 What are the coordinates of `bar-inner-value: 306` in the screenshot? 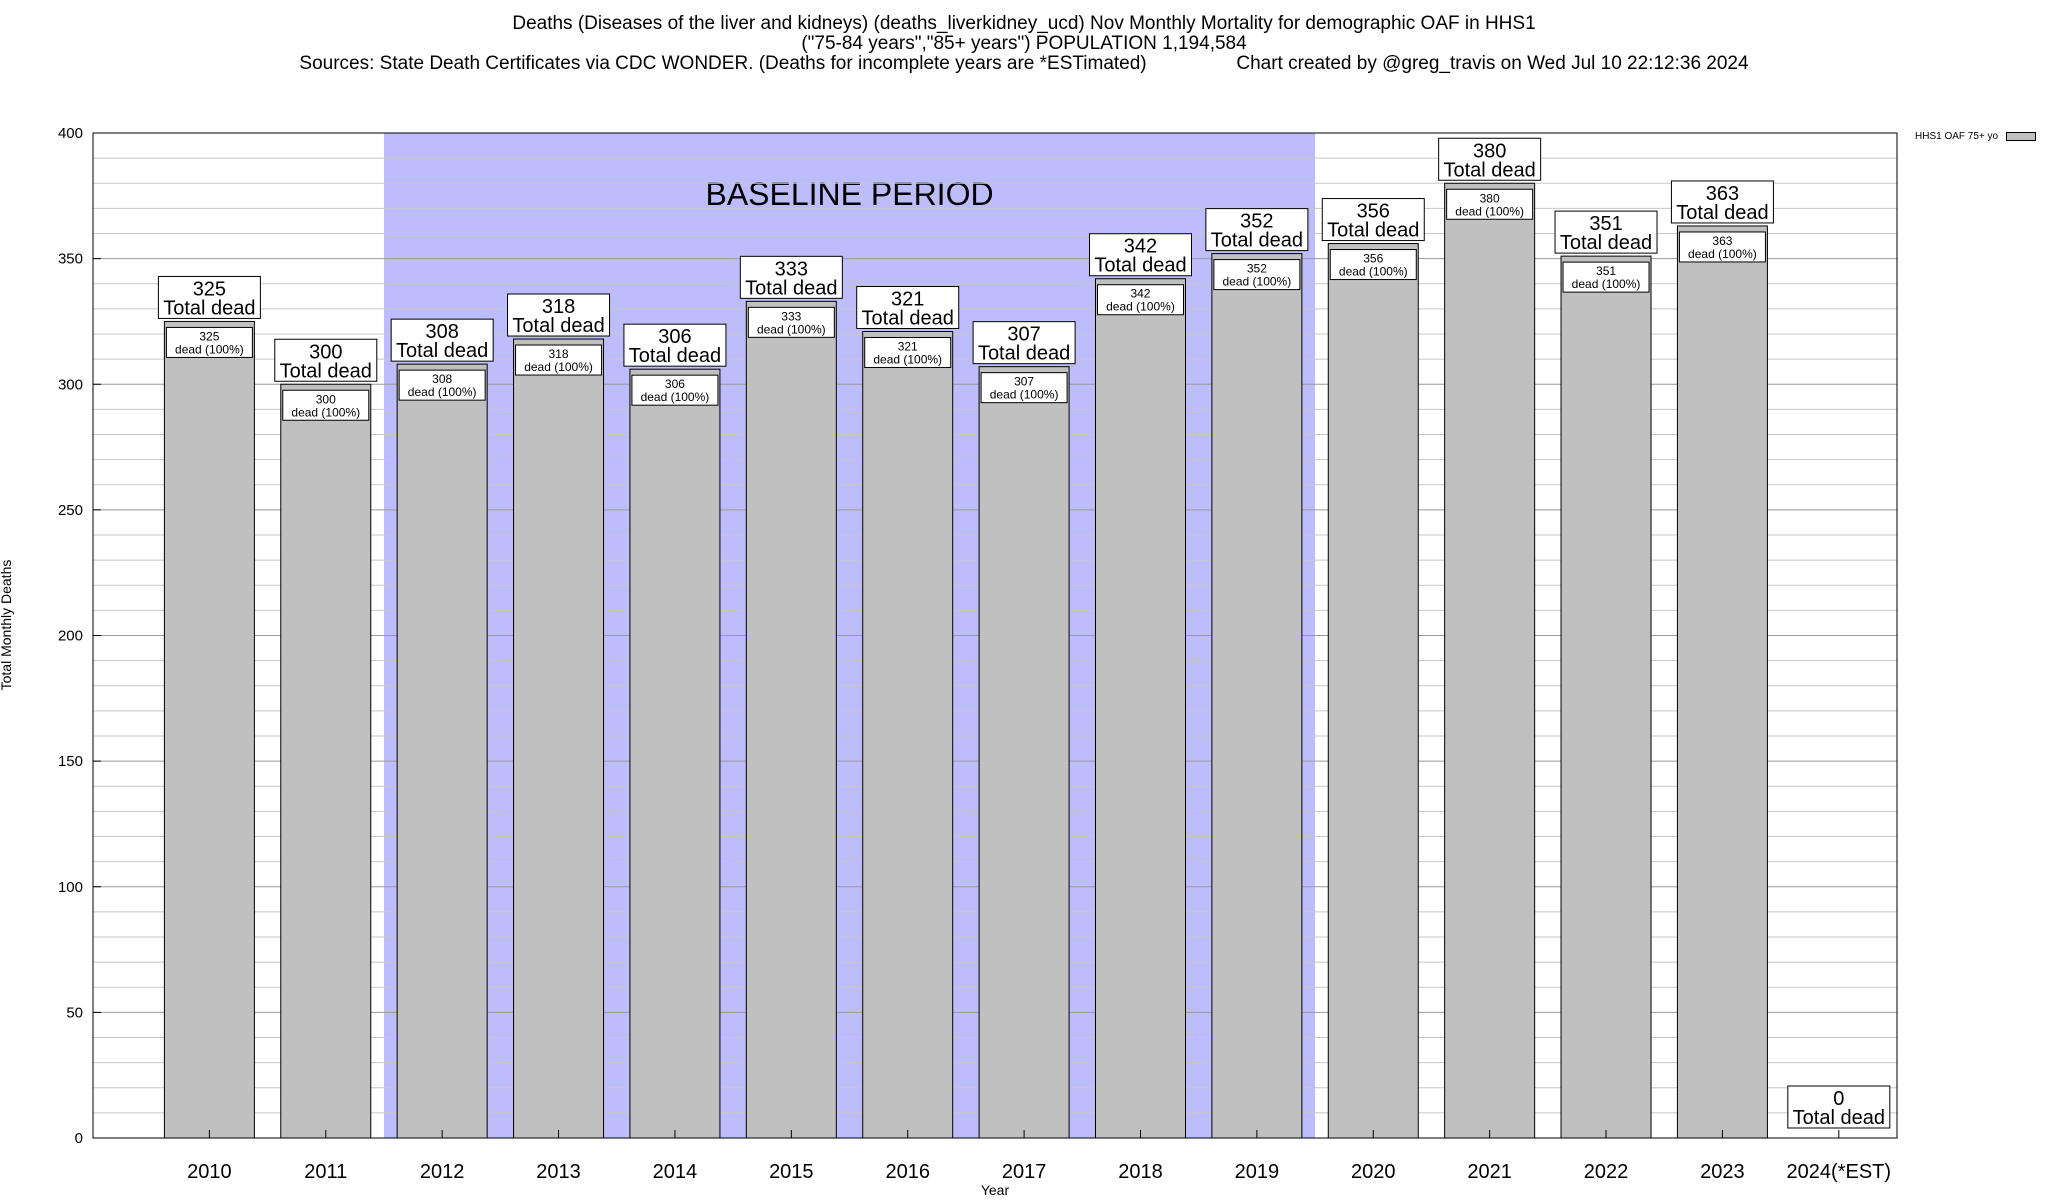 It's located at (675, 384).